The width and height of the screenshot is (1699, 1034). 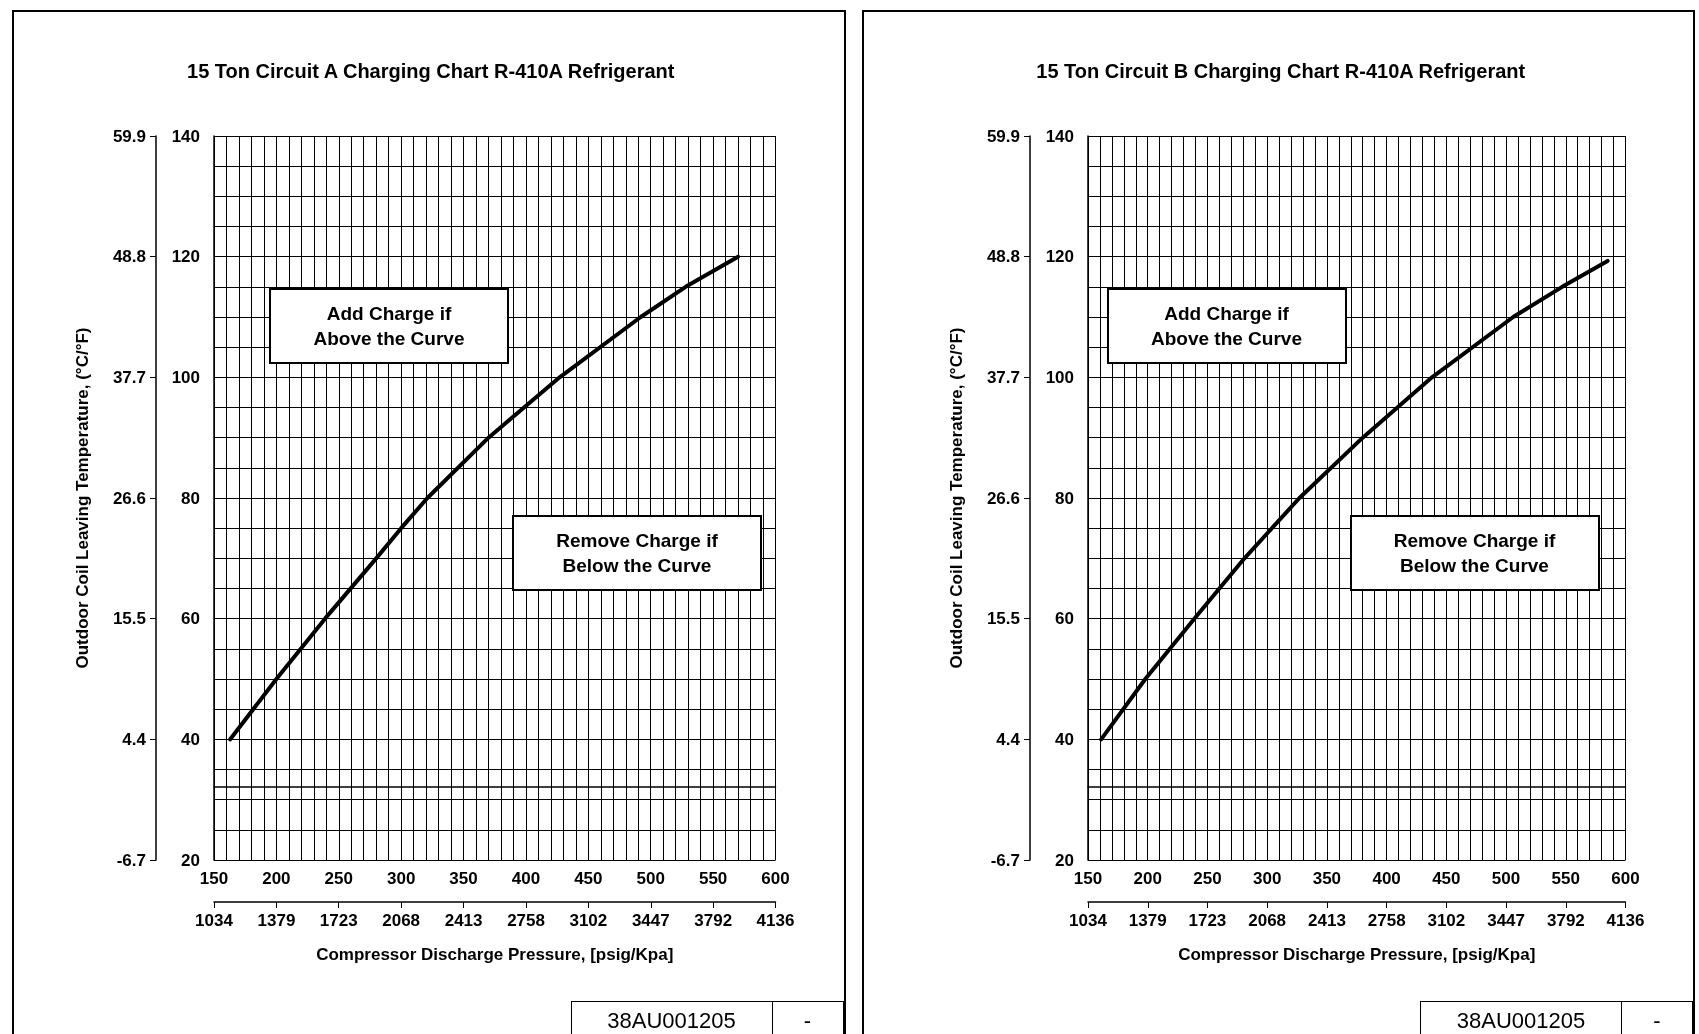 I want to click on chart-title: 15 Ton Circuit B Charging Chart R-410A Refrigerant, so click(x=1280, y=71).